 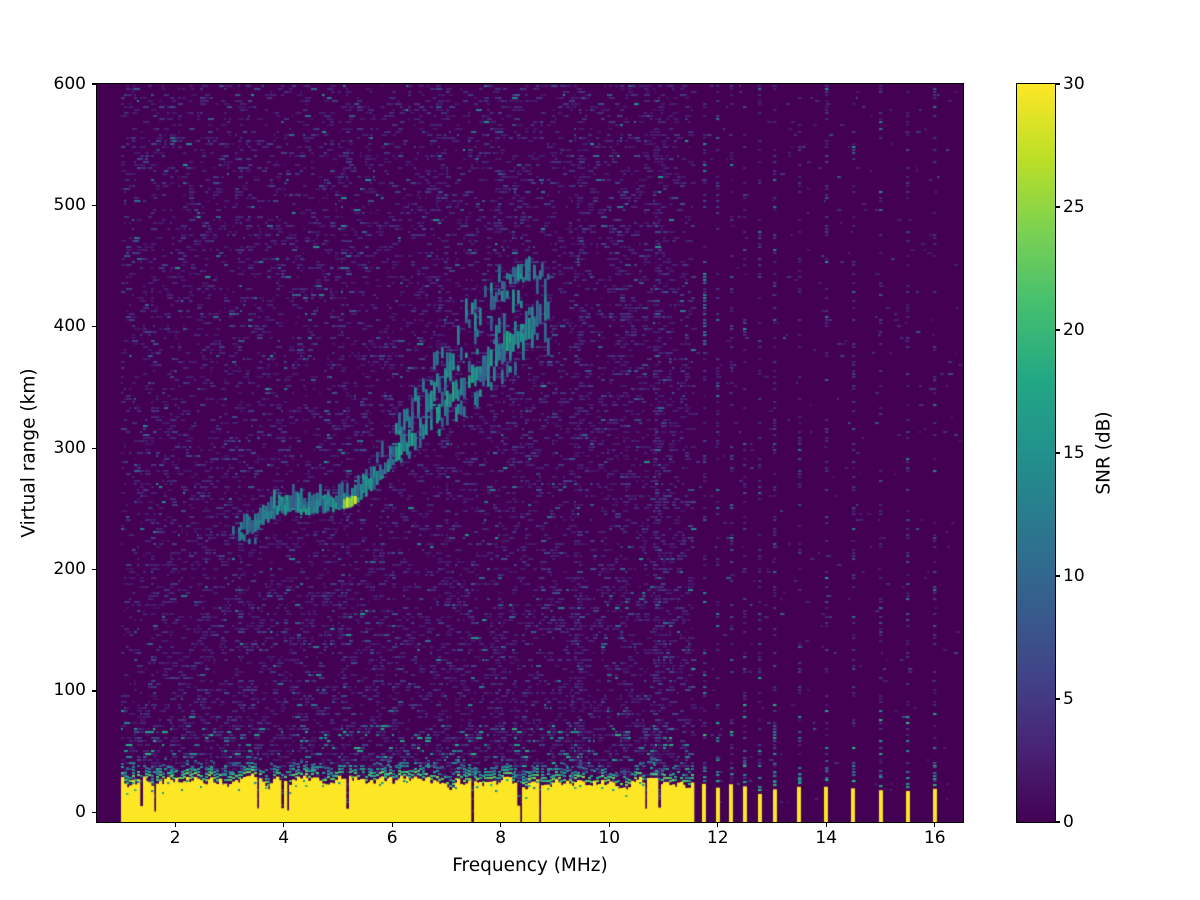 I want to click on colorbar-gradient, so click(x=1036, y=453).